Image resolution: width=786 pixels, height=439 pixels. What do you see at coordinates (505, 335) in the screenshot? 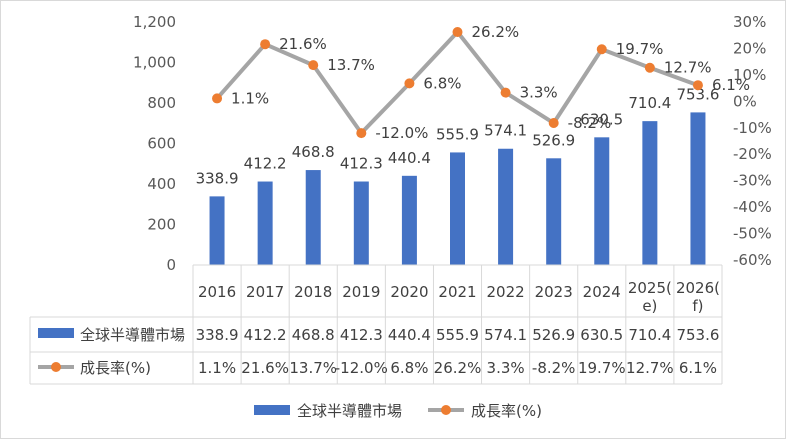
I see `table-bar-value: 574.1` at bounding box center [505, 335].